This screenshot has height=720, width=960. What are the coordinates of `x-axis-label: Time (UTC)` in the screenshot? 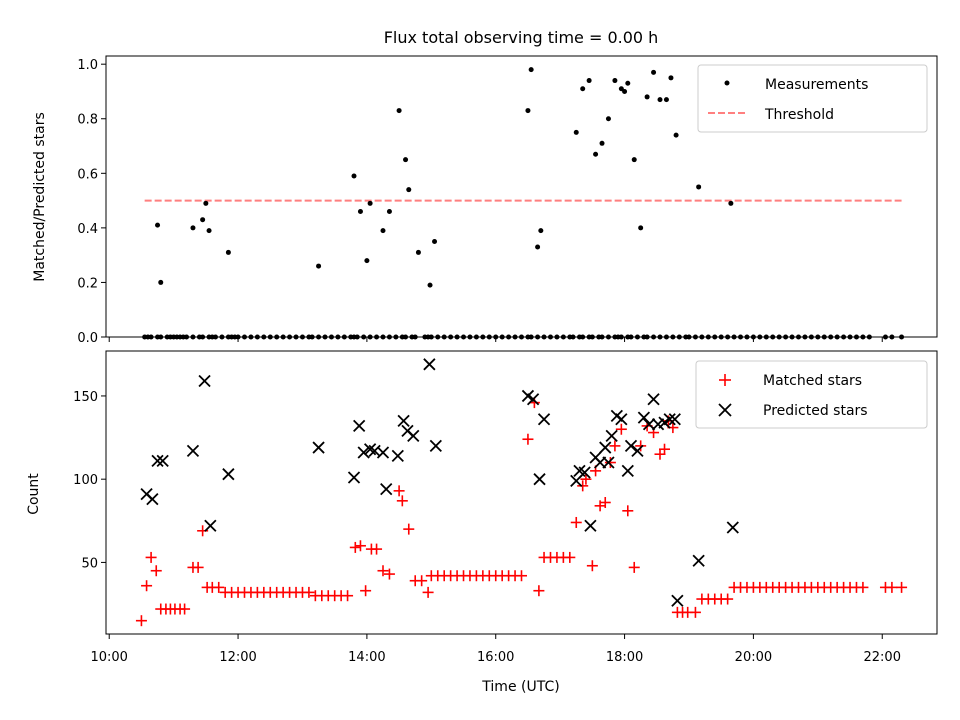 It's located at (520, 687).